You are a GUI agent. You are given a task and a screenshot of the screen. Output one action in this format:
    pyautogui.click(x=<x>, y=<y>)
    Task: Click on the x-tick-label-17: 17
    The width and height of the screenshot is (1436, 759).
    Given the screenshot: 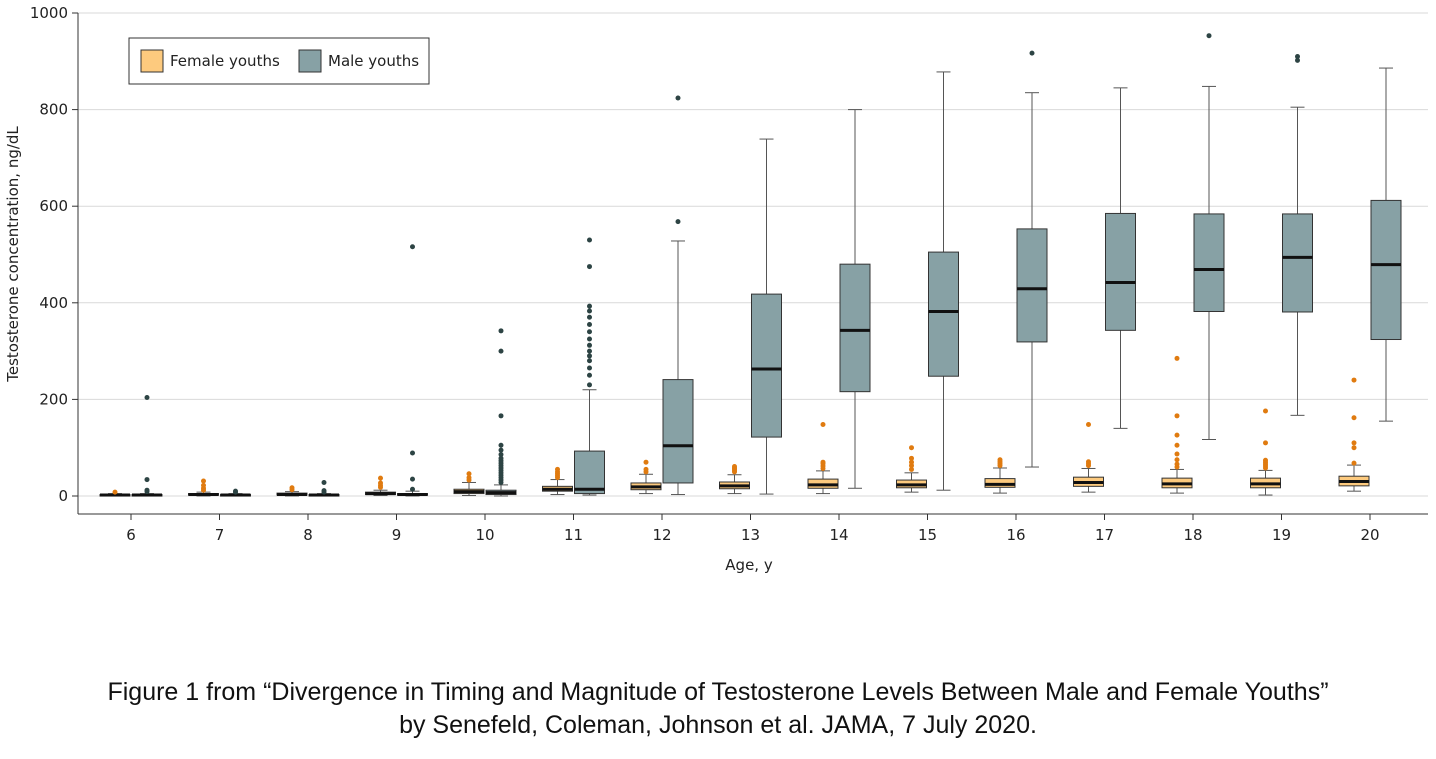 What is the action you would take?
    pyautogui.click(x=1104, y=535)
    